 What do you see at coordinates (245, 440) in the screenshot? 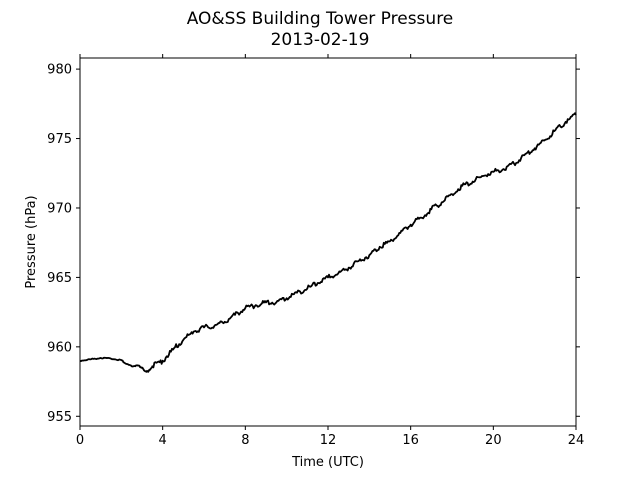
I see `x-tick-label: 8` at bounding box center [245, 440].